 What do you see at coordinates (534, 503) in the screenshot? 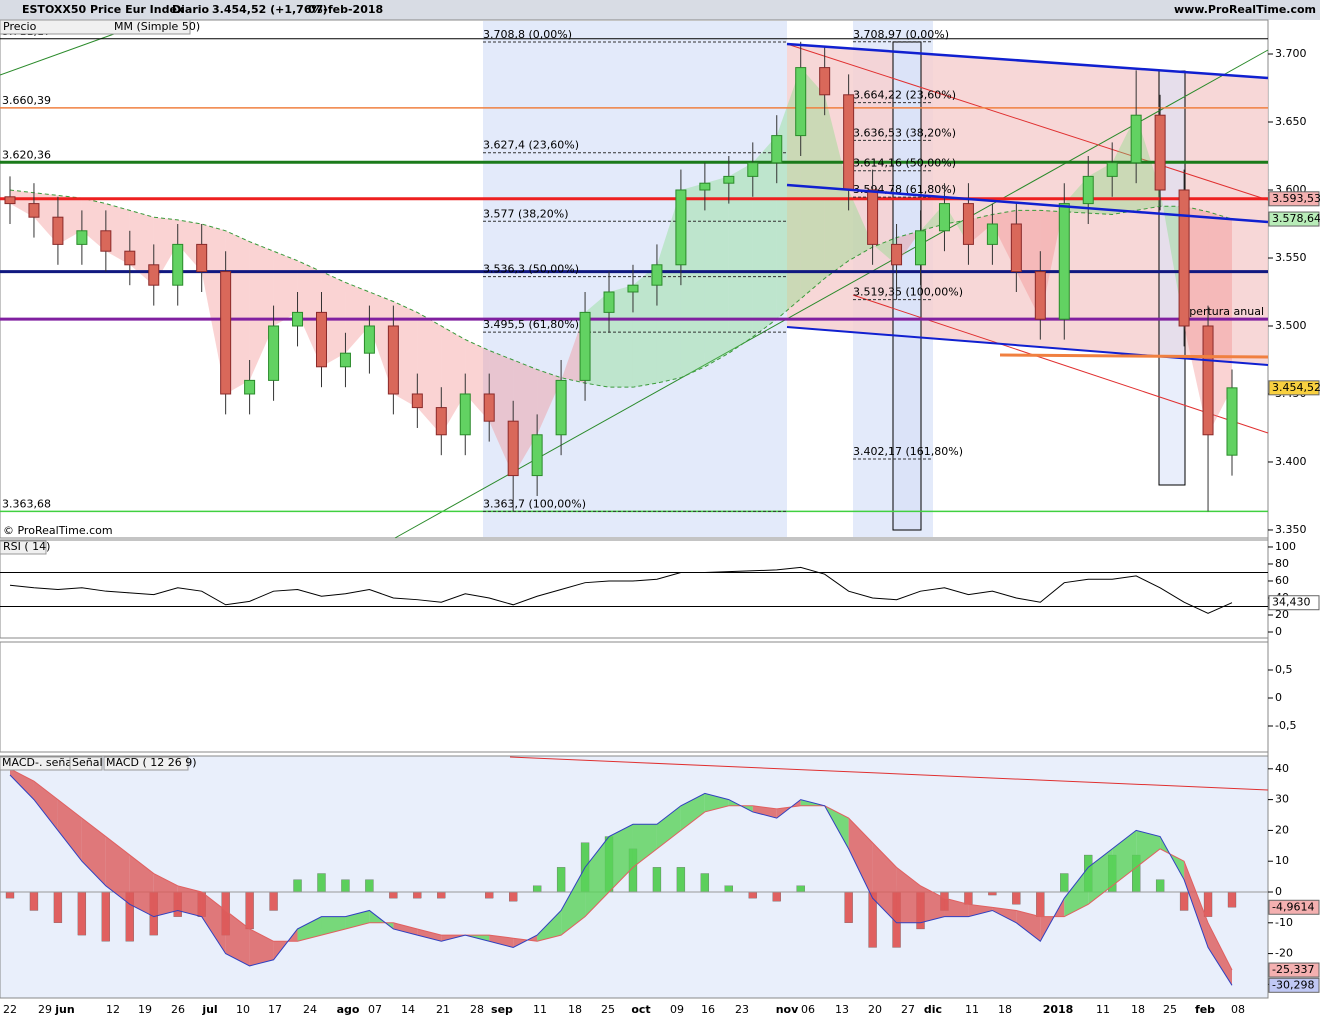
I see `fib-label: 3.363,7 (100,00%)` at bounding box center [534, 503].